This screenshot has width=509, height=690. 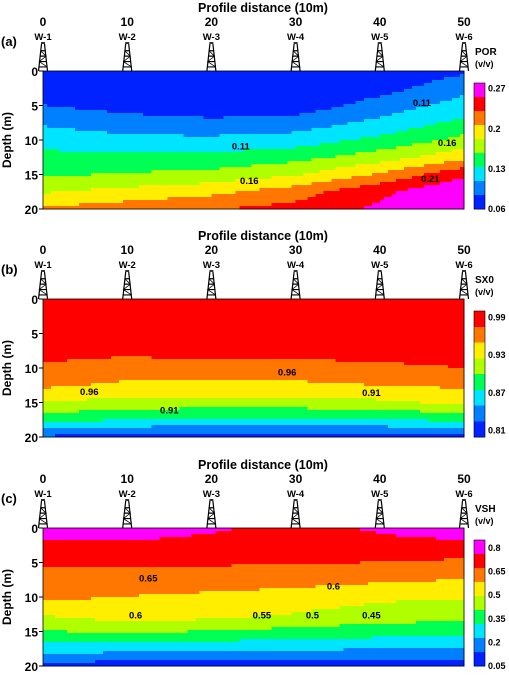 I want to click on colorbar-unit: (v/v), so click(x=484, y=64).